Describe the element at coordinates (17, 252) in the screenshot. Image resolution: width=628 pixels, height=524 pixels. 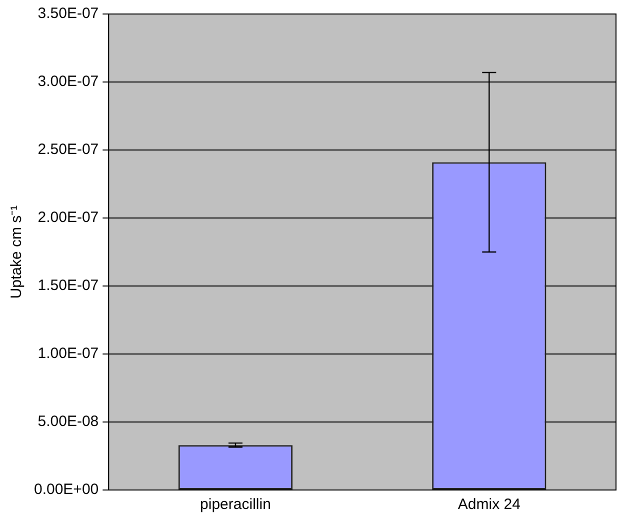
I see `y-axis-title: Uptake cm s⁻¹` at that location.